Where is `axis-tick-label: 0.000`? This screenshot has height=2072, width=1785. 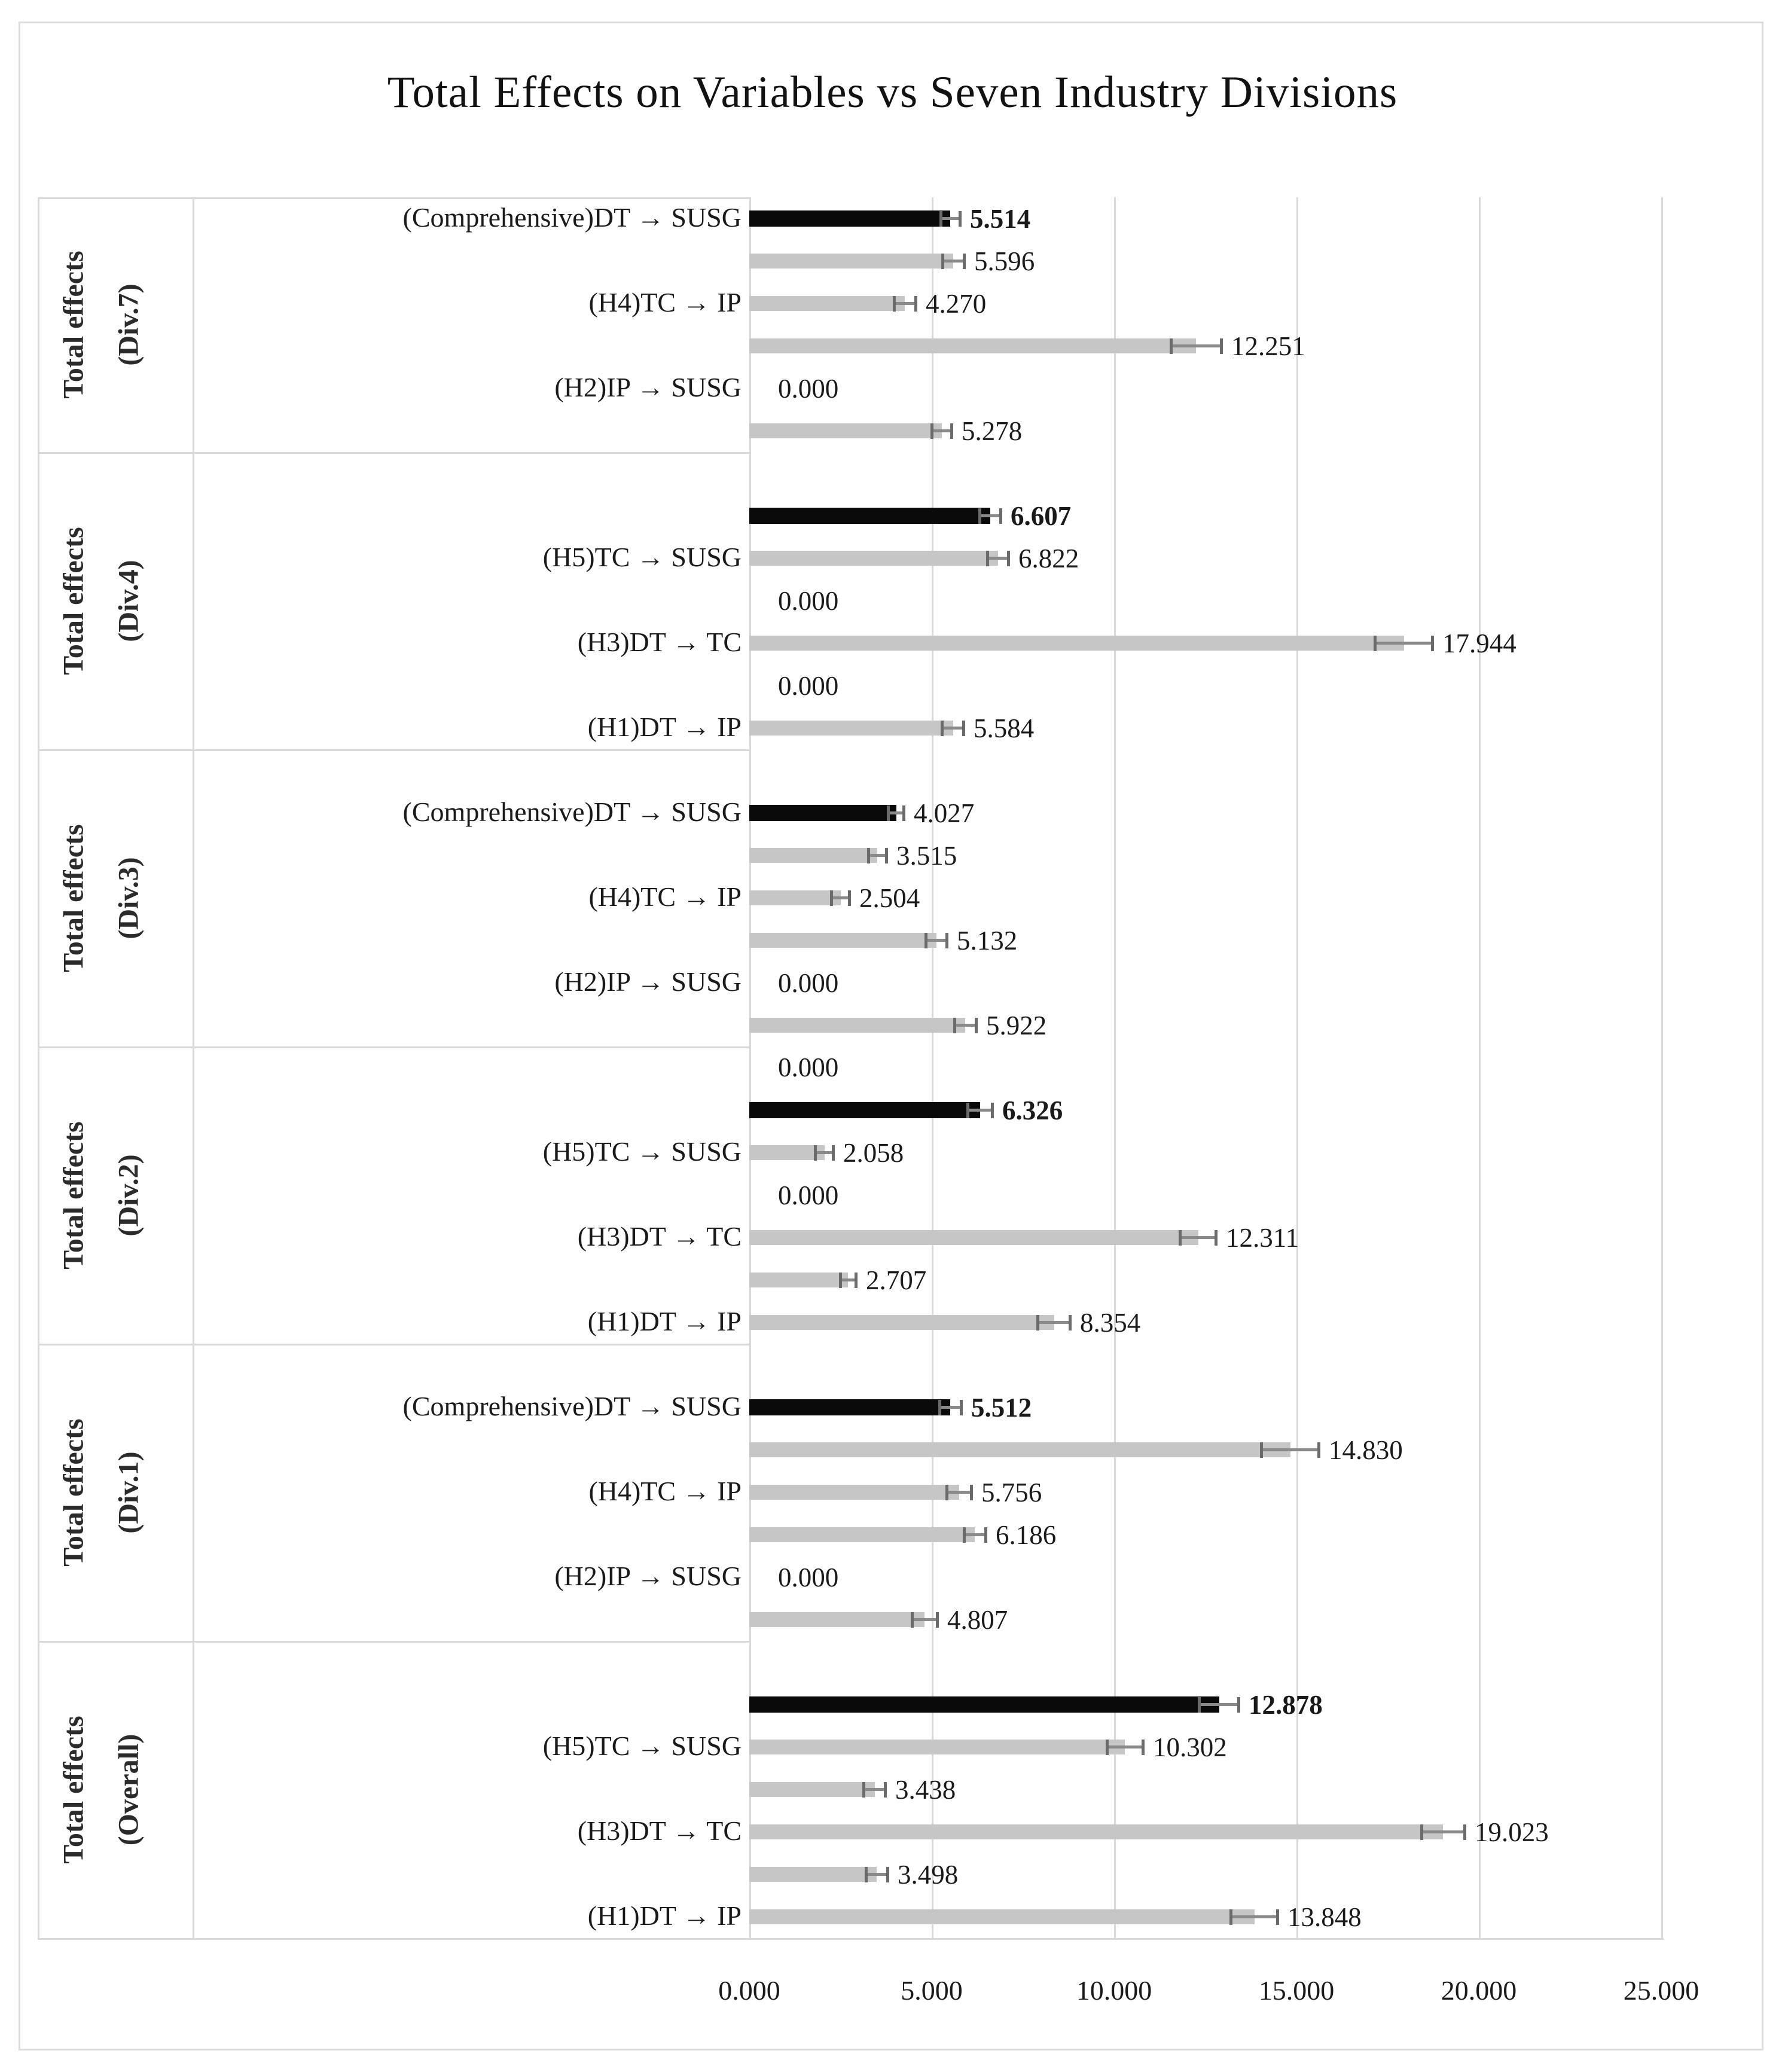
axis-tick-label: 0.000 is located at coordinates (749, 1990).